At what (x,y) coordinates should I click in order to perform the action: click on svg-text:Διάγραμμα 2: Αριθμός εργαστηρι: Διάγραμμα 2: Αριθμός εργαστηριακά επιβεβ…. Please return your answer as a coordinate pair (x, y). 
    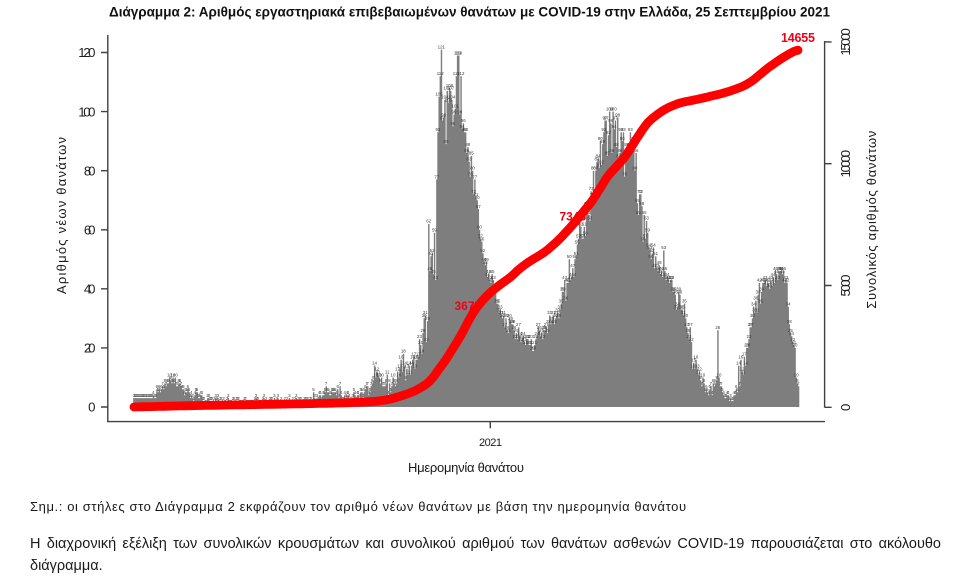
    Looking at the image, I should click on (469, 11).